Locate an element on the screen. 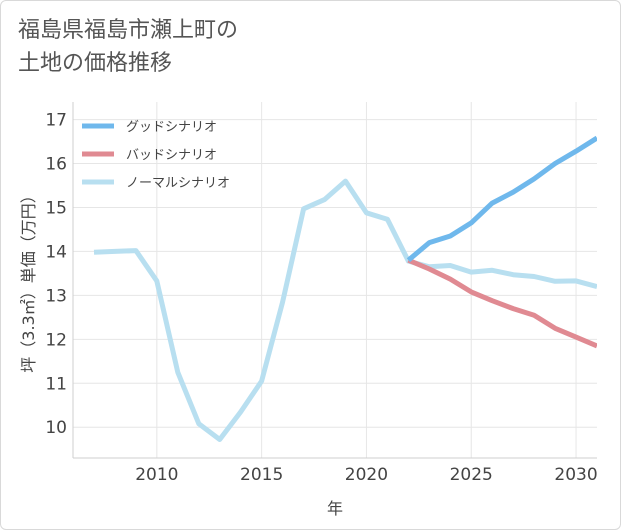 The height and width of the screenshot is (530, 621). x-tick-label: 2025 is located at coordinates (471, 475).